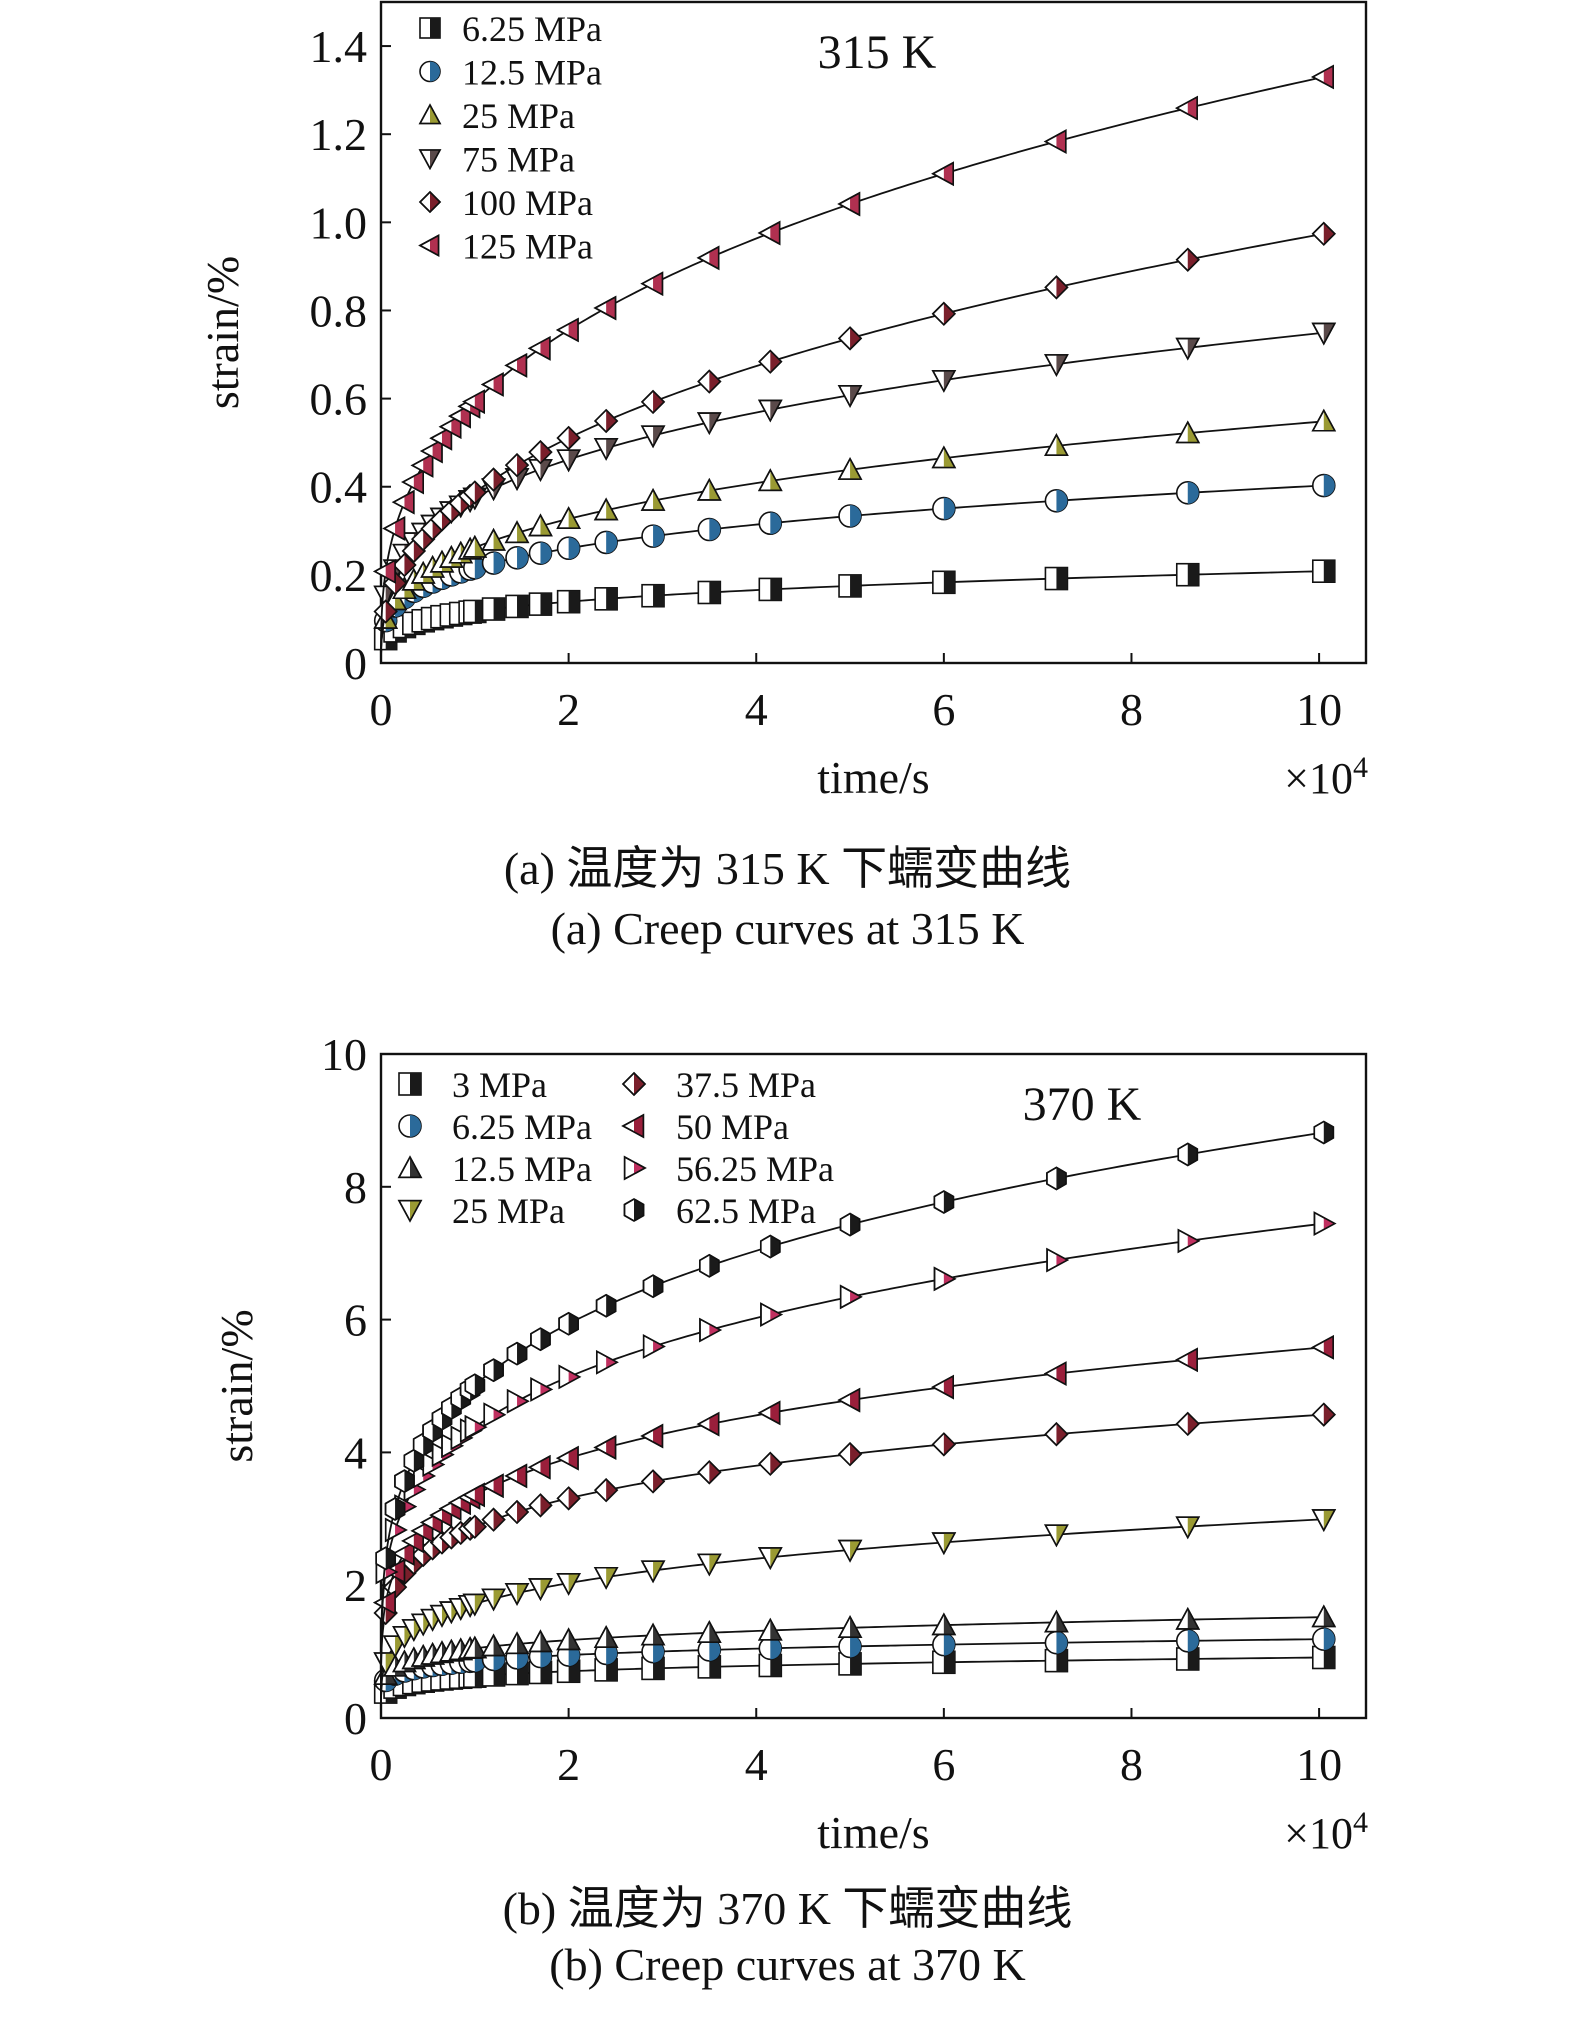 The image size is (1575, 2022). Describe the element at coordinates (719, 1211) in the screenshot. I see `legend-item-62-5-mpa: 62.5 MPa` at that location.